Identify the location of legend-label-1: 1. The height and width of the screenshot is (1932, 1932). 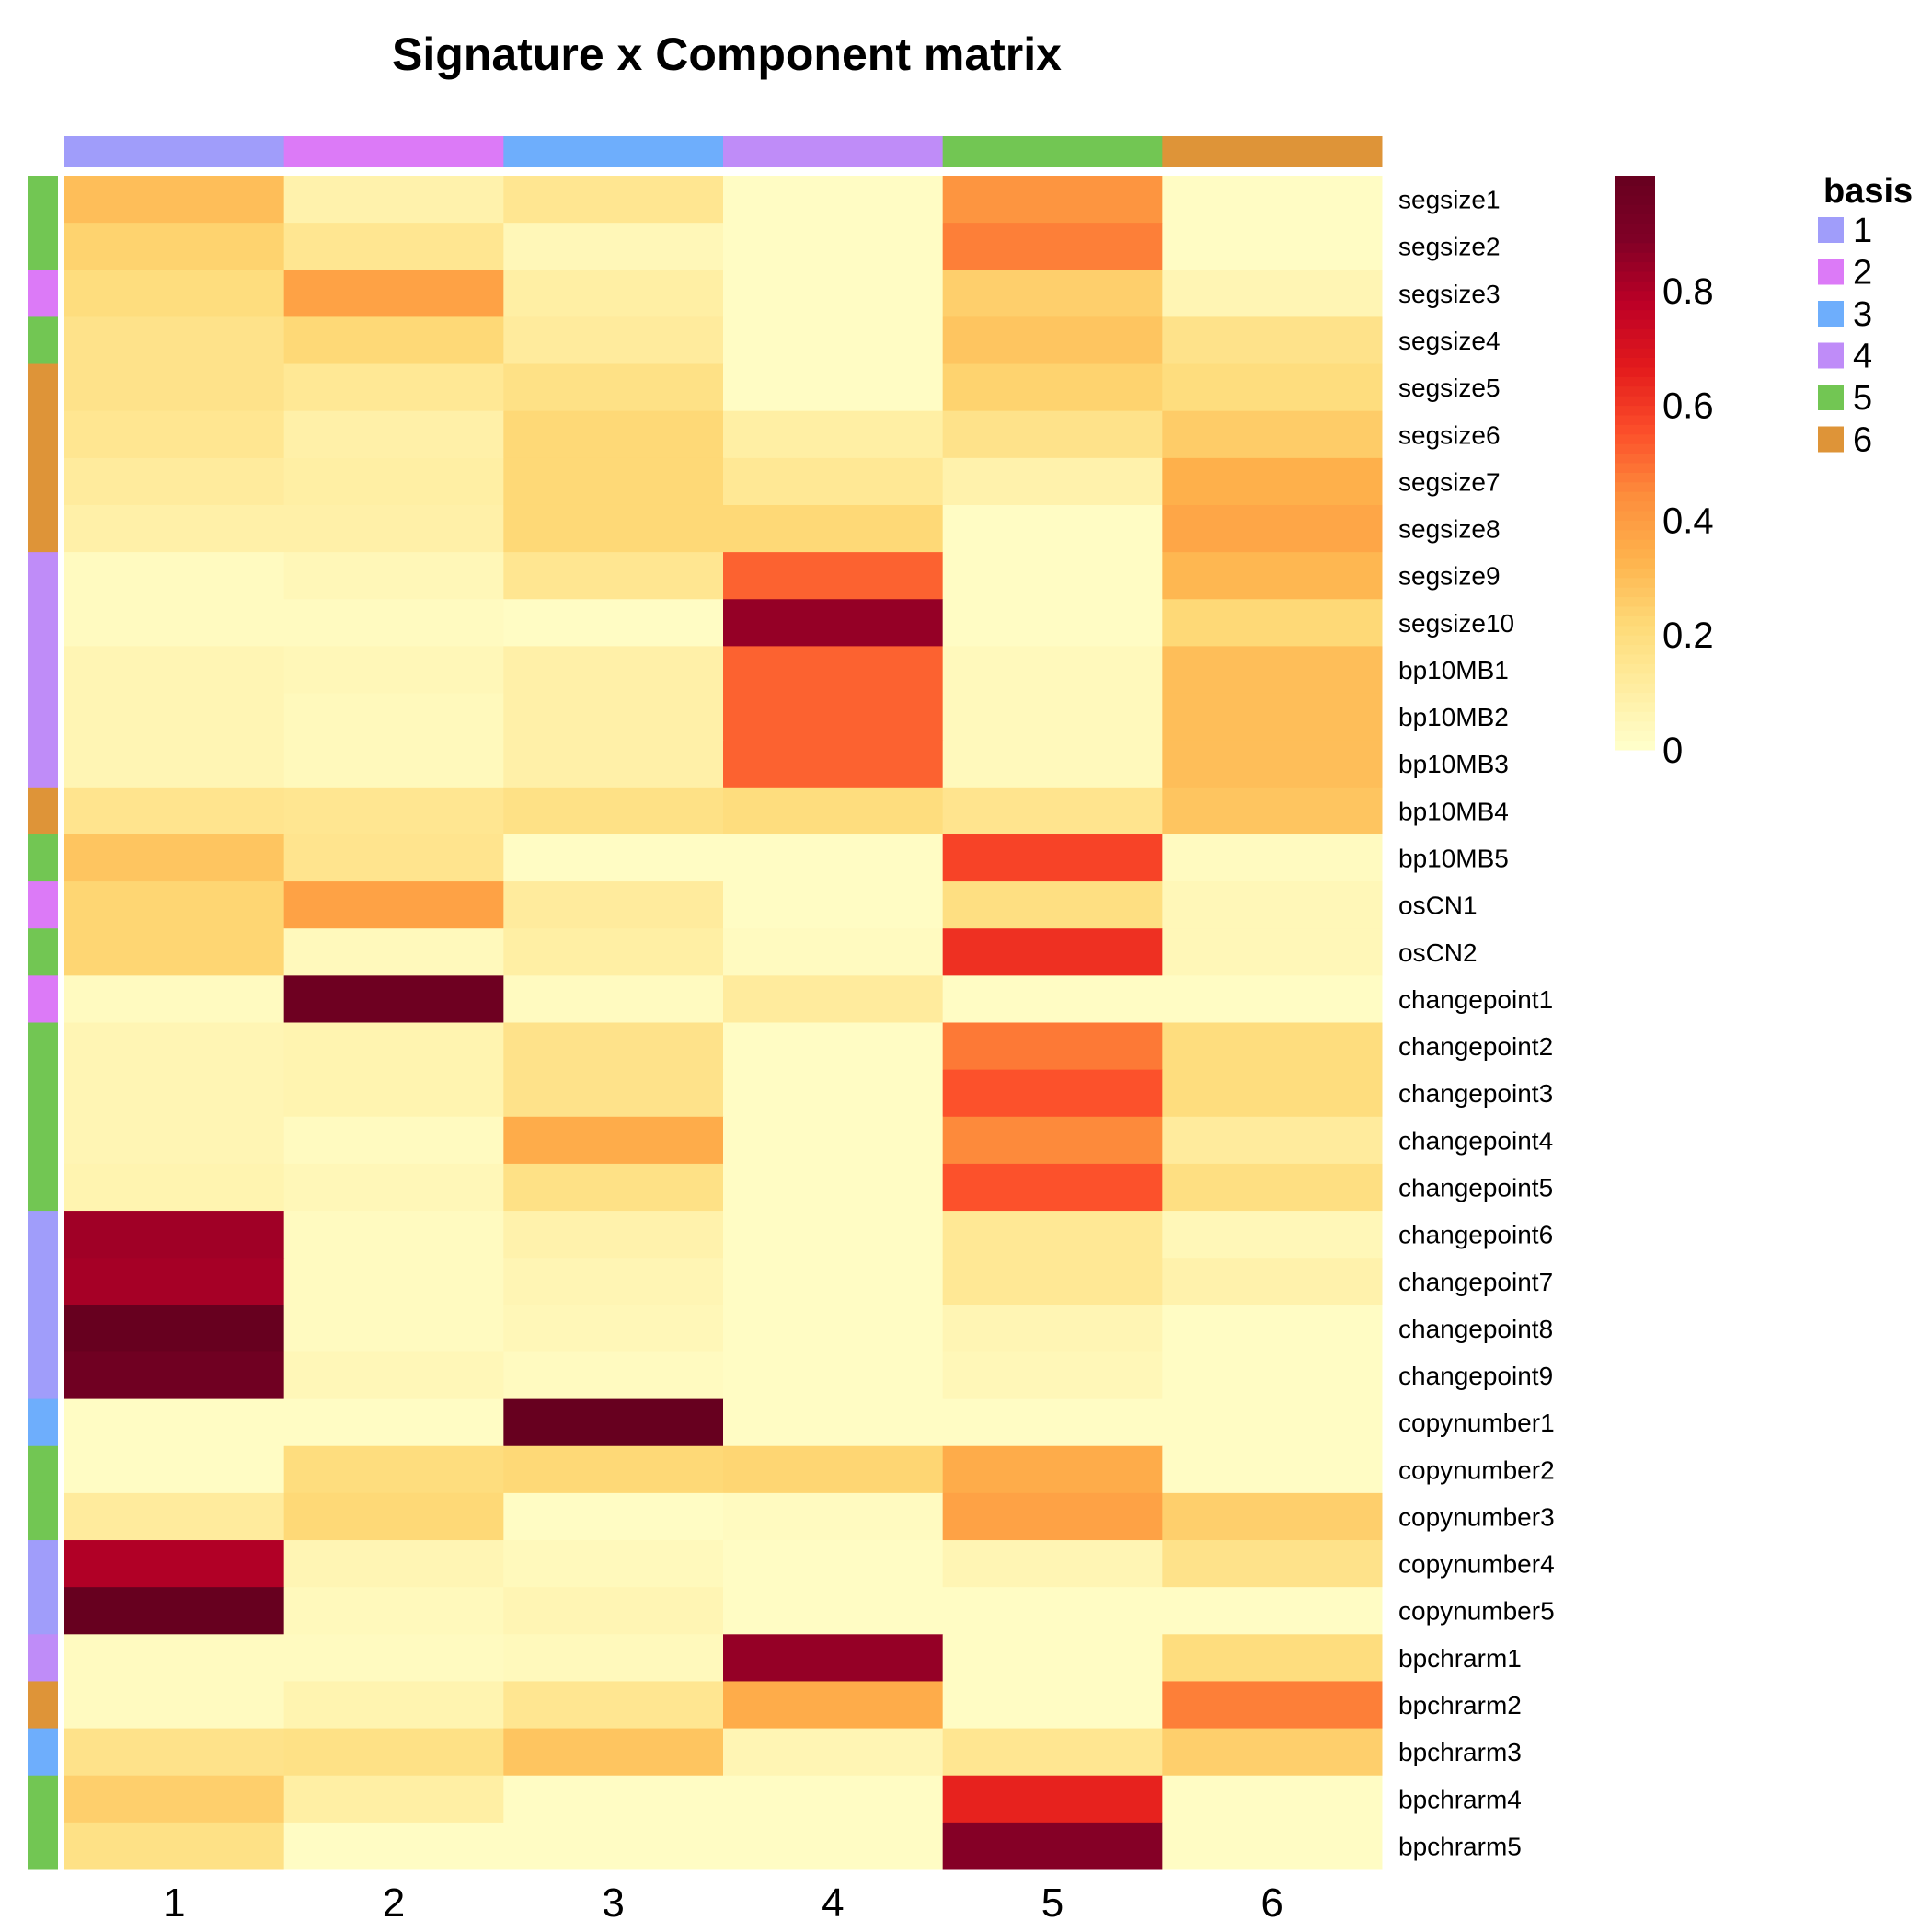
(1862, 231).